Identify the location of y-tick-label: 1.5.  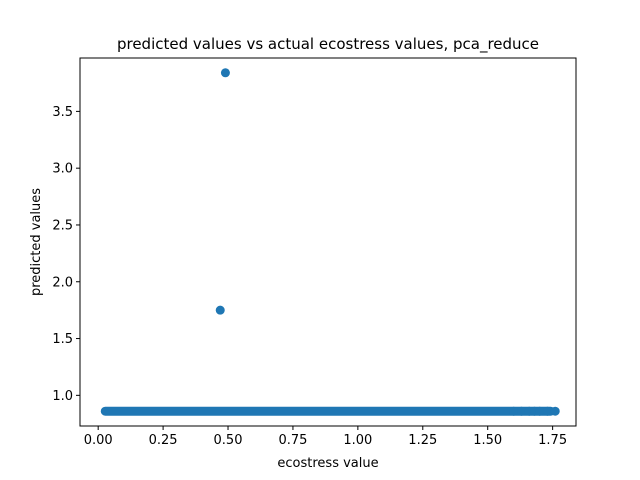
(62, 339).